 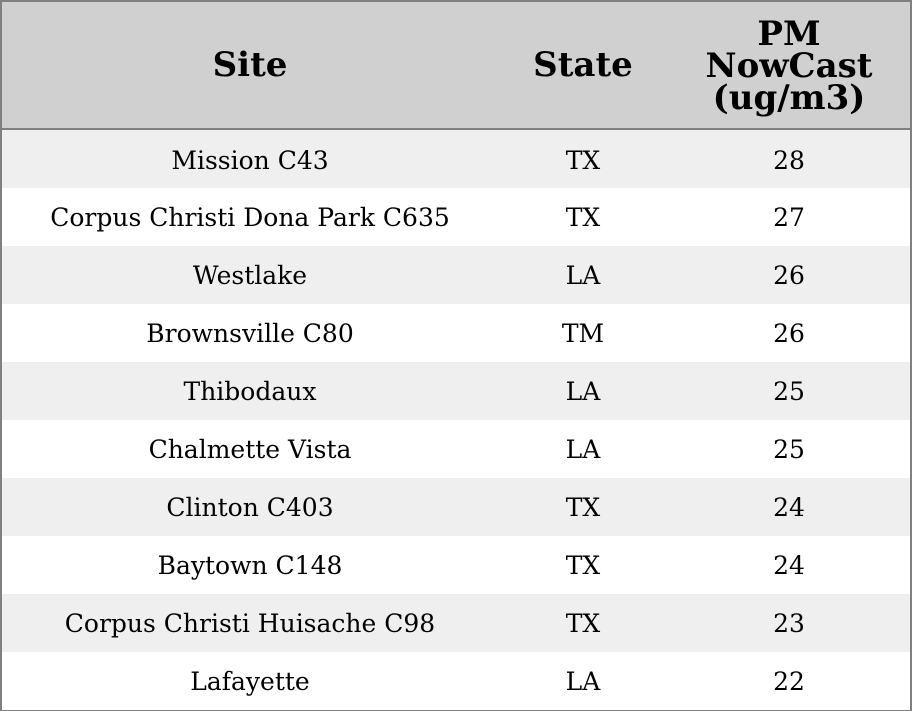 I want to click on table-row: Thibodaux LA 25, so click(x=456, y=391).